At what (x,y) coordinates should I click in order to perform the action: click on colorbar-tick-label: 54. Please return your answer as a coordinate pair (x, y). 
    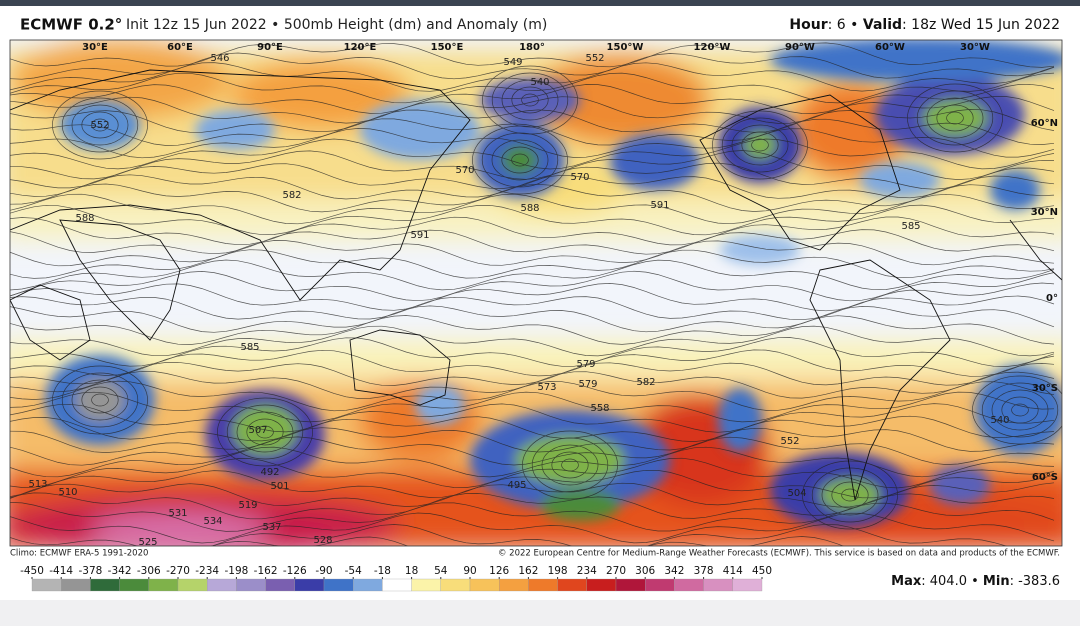
    Looking at the image, I should click on (441, 571).